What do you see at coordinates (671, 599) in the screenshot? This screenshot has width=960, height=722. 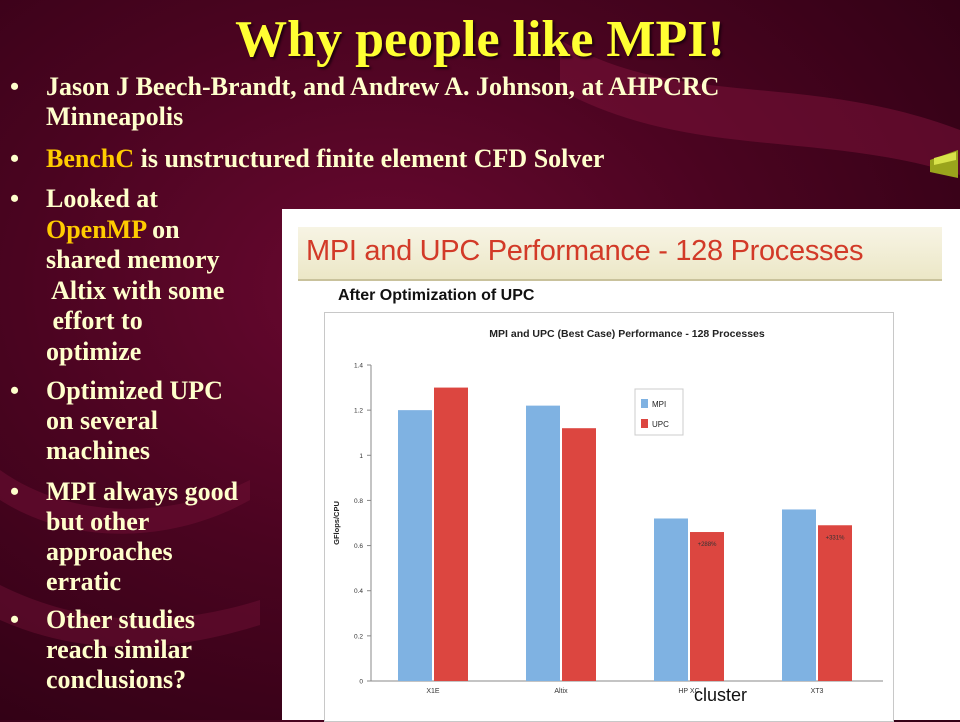 I see `bar-mpi-hp-xc` at bounding box center [671, 599].